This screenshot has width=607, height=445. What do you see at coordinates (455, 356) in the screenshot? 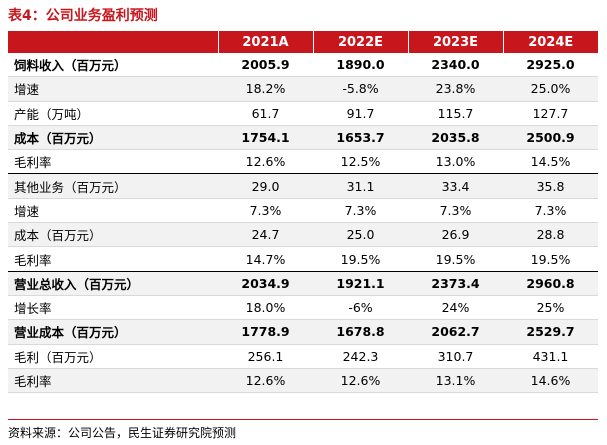
I see `cell-value: 310.7` at bounding box center [455, 356].